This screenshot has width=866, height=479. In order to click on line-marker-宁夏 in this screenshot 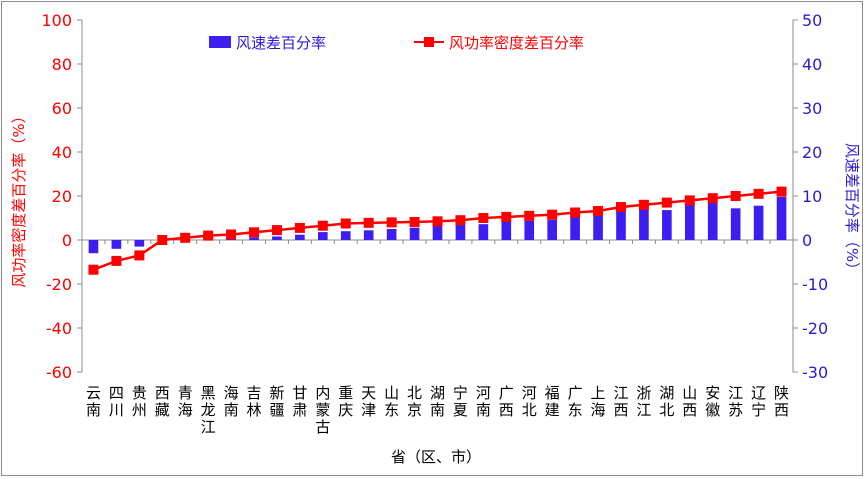, I will do `click(460, 220)`.